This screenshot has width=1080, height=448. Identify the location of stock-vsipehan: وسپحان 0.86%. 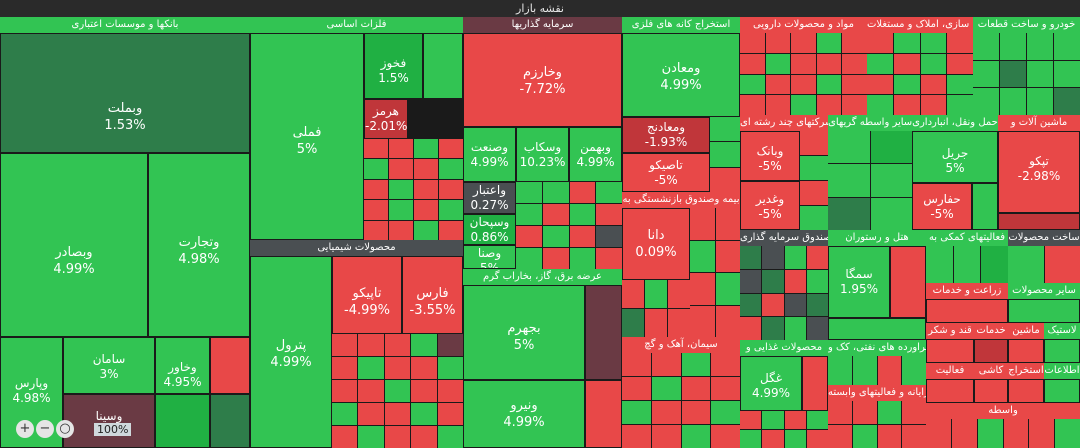
(489, 229).